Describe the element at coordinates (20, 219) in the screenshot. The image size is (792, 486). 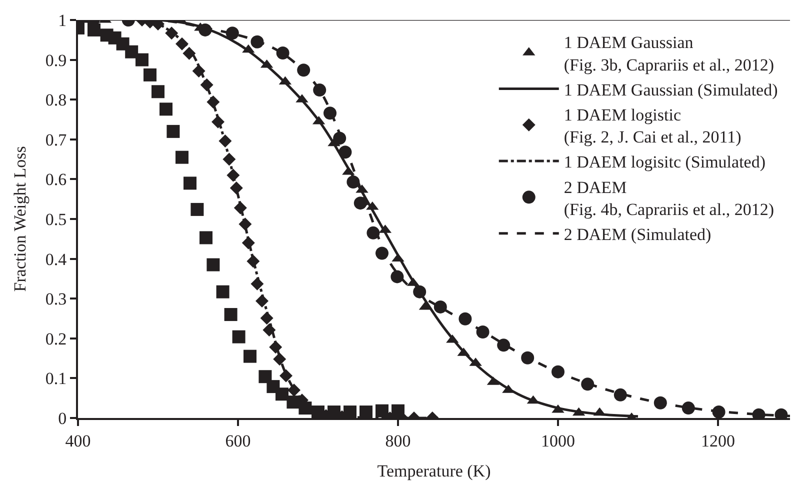
I see `y-axis-title: Fraction Weight Loss` at that location.